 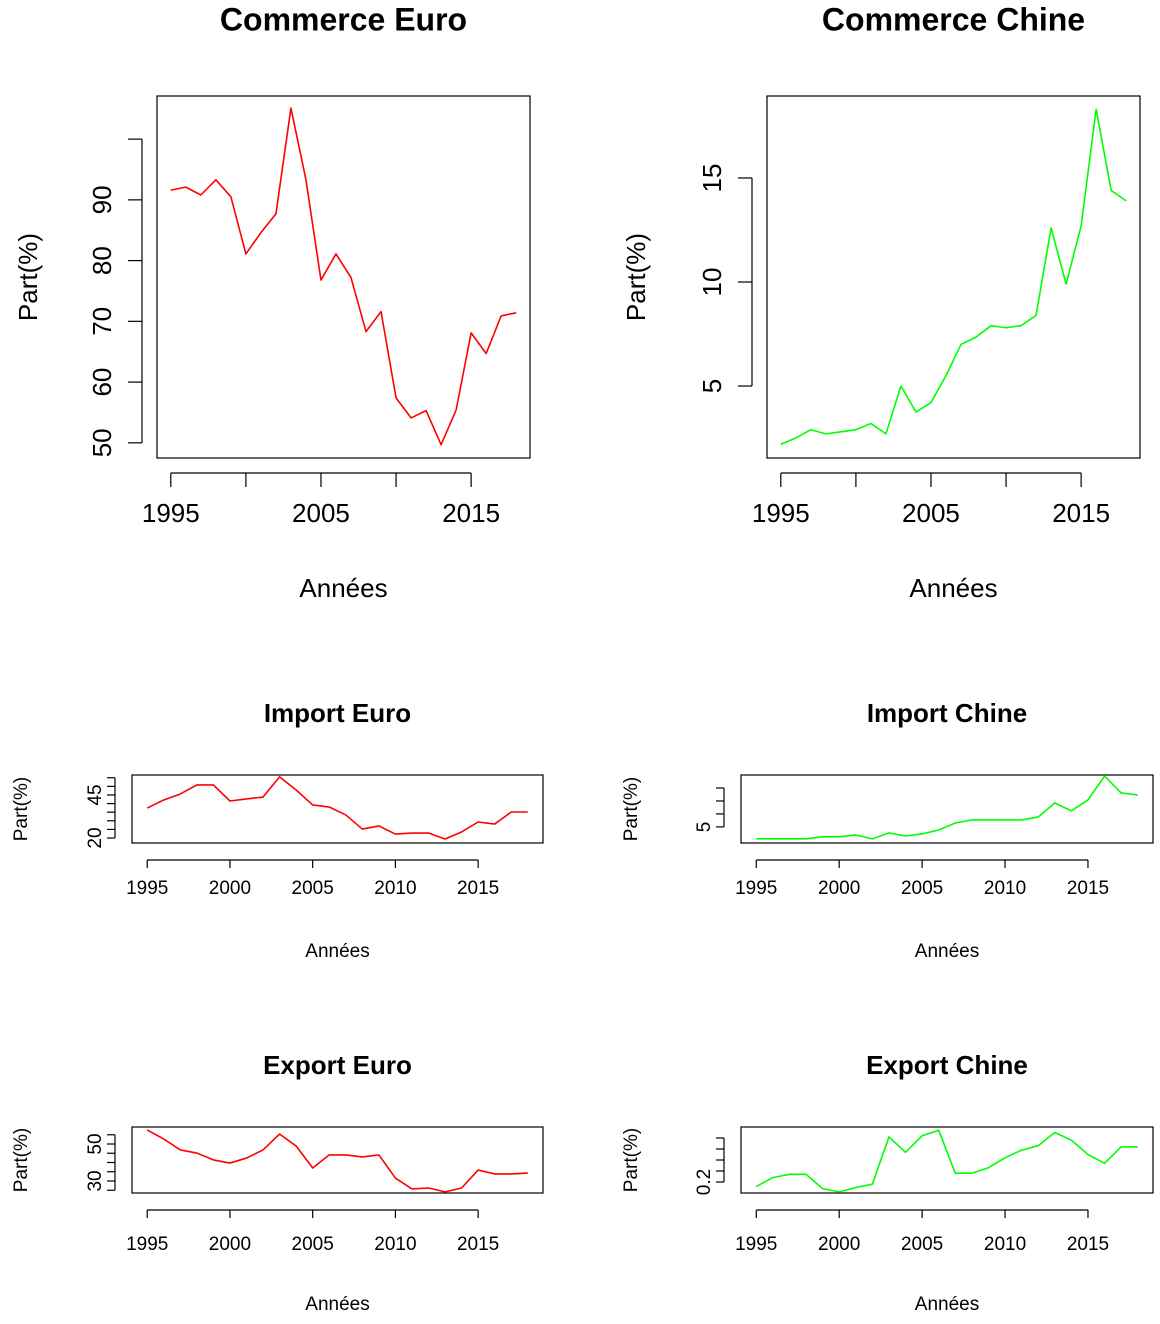 What do you see at coordinates (337, 1065) in the screenshot?
I see `chart-title: Export Euro` at bounding box center [337, 1065].